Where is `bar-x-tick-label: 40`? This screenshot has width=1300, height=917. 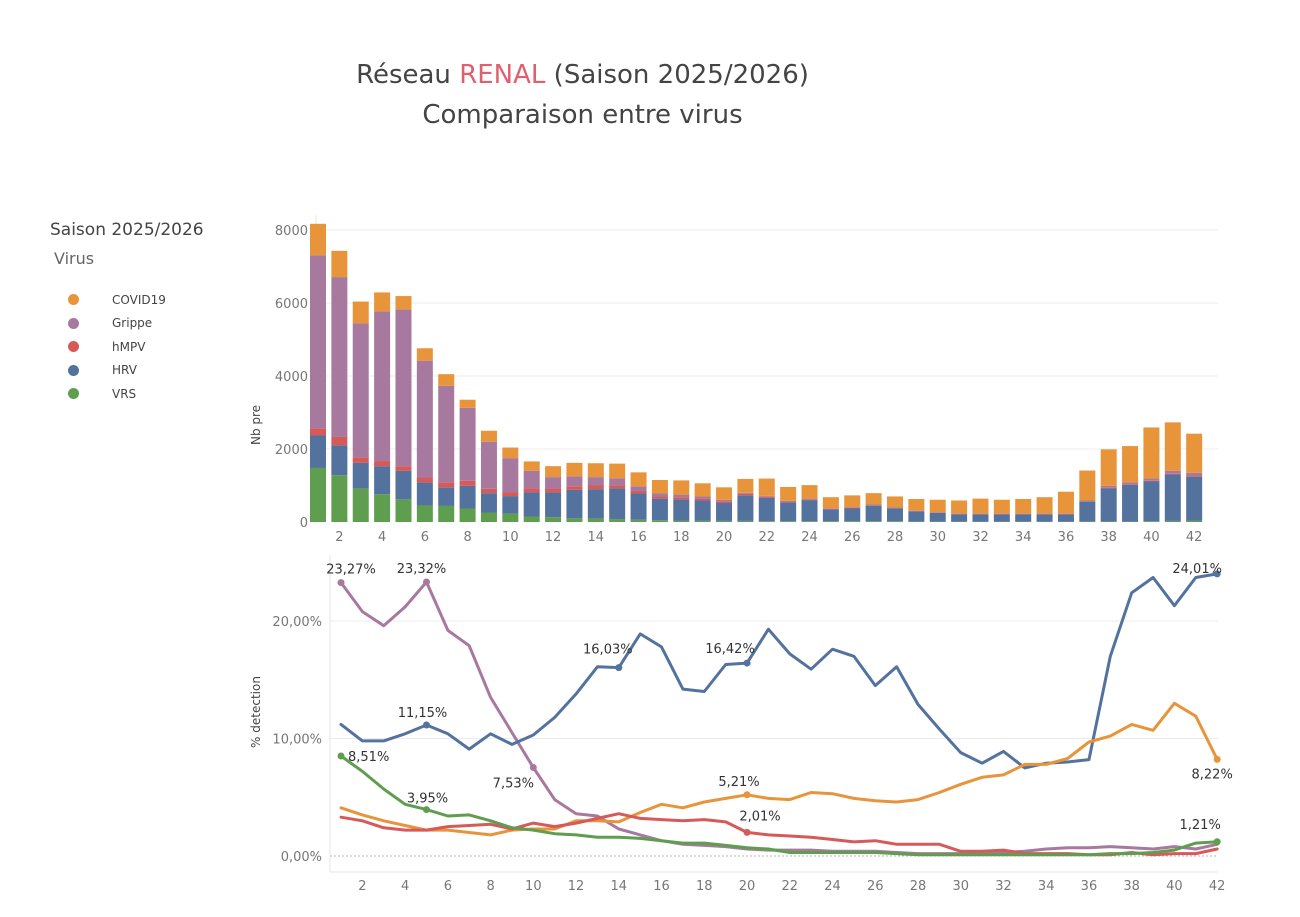
bar-x-tick-label: 40 is located at coordinates (1151, 537).